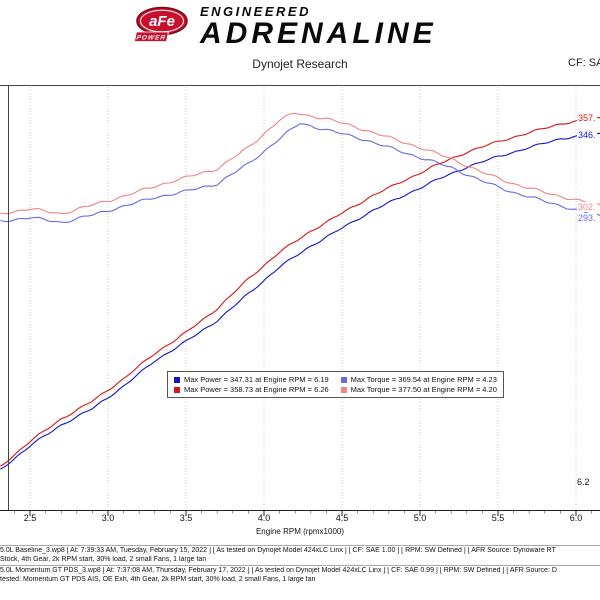 The height and width of the screenshot is (600, 600). Describe the element at coordinates (587, 118) in the screenshot. I see `momentum-power-end-value: 357.` at that location.